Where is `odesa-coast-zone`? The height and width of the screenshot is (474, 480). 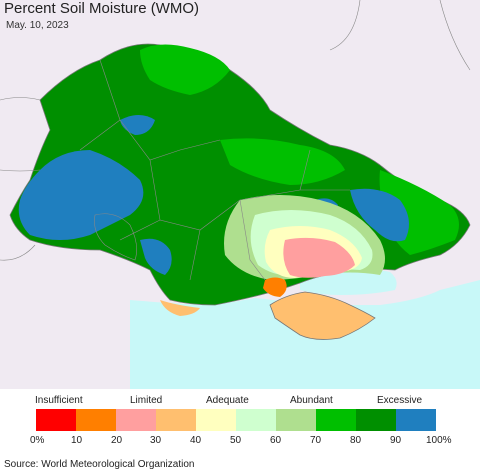
odesa-coast-zone is located at coordinates (180, 308).